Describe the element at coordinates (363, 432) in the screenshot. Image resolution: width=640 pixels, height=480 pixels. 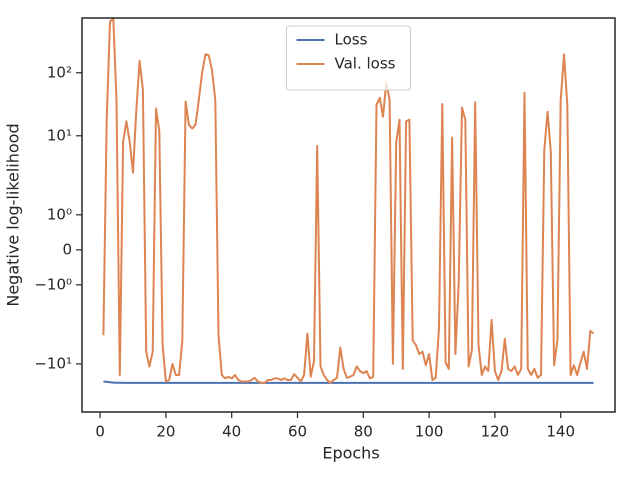
I see `x-tick-label: 80` at that location.